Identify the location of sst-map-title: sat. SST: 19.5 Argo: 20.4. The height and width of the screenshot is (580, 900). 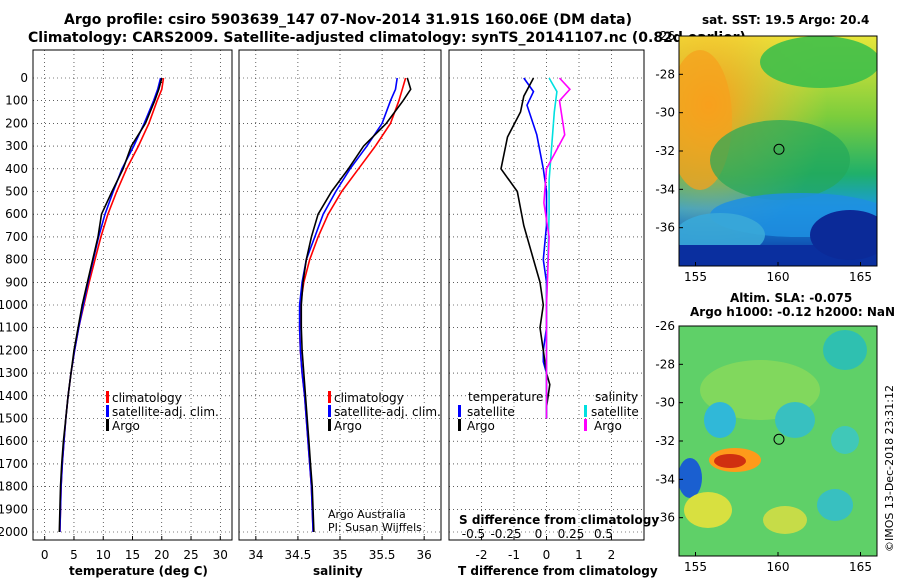
(785, 20).